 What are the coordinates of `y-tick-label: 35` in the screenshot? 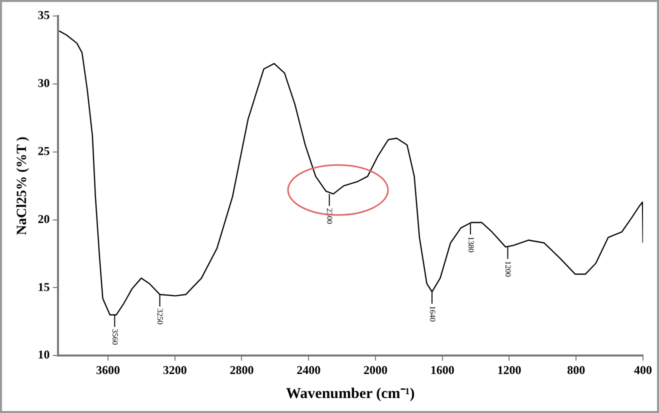 It's located at (44, 15).